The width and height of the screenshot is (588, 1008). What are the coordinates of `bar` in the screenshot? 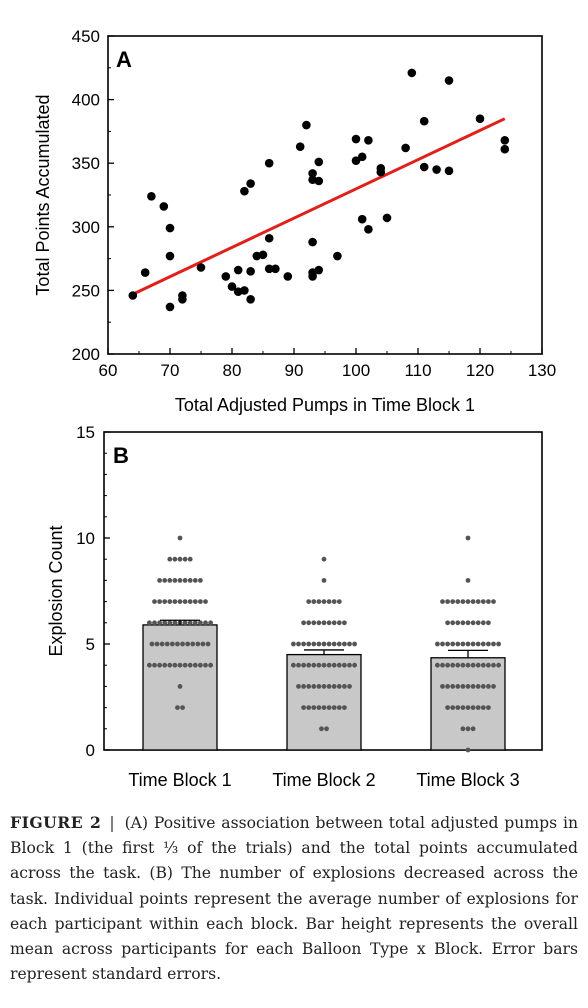 It's located at (324, 702).